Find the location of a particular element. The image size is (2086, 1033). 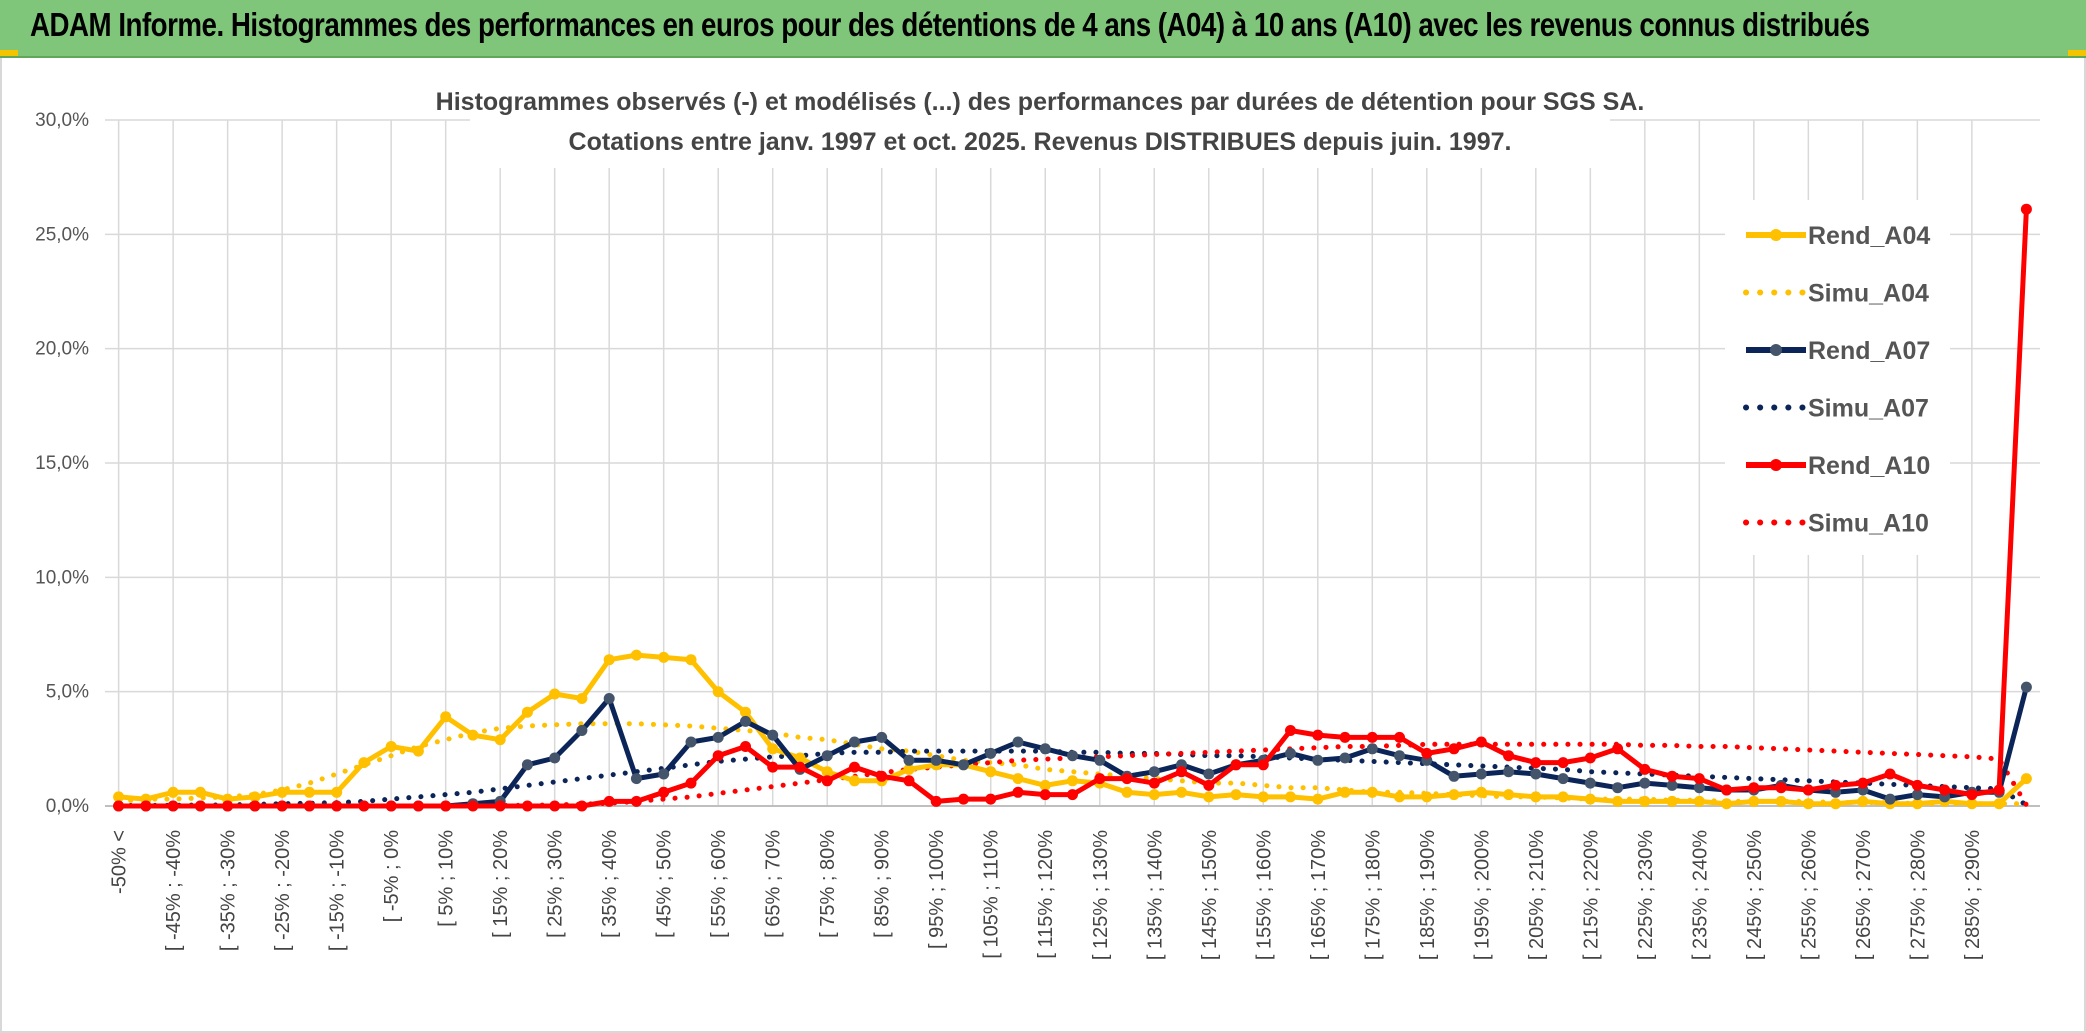

y-tick-label: 25,0% is located at coordinates (62, 234).